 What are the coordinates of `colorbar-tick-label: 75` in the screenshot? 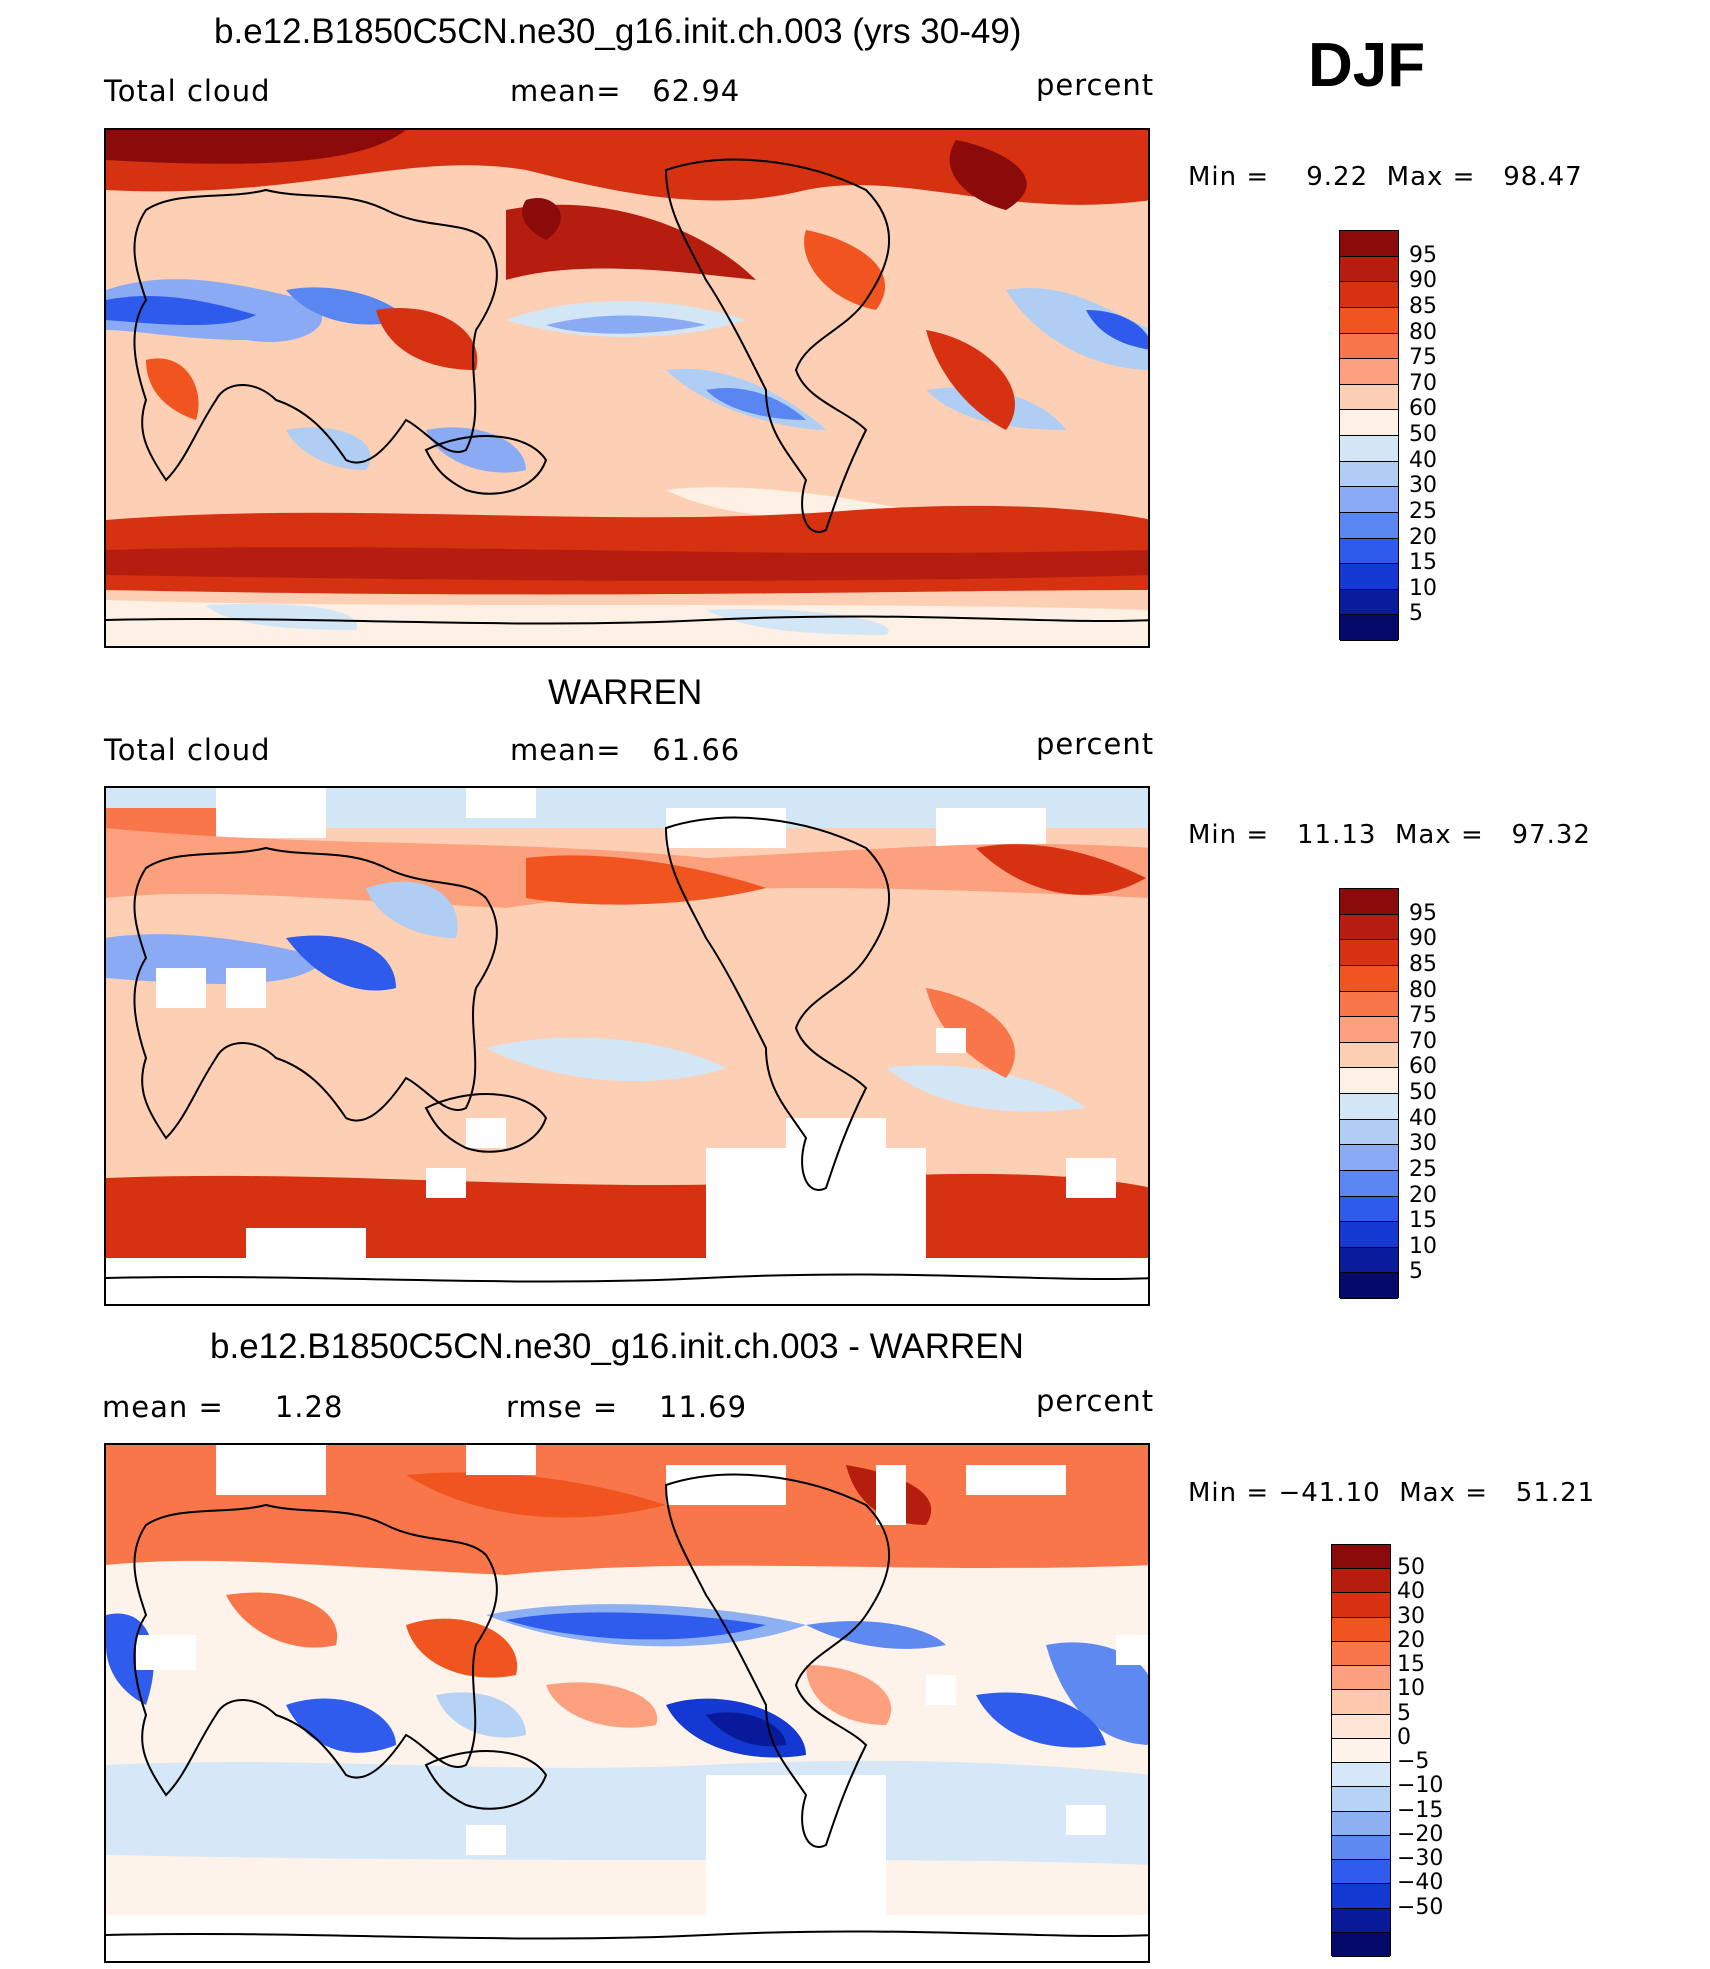 It's located at (1423, 358).